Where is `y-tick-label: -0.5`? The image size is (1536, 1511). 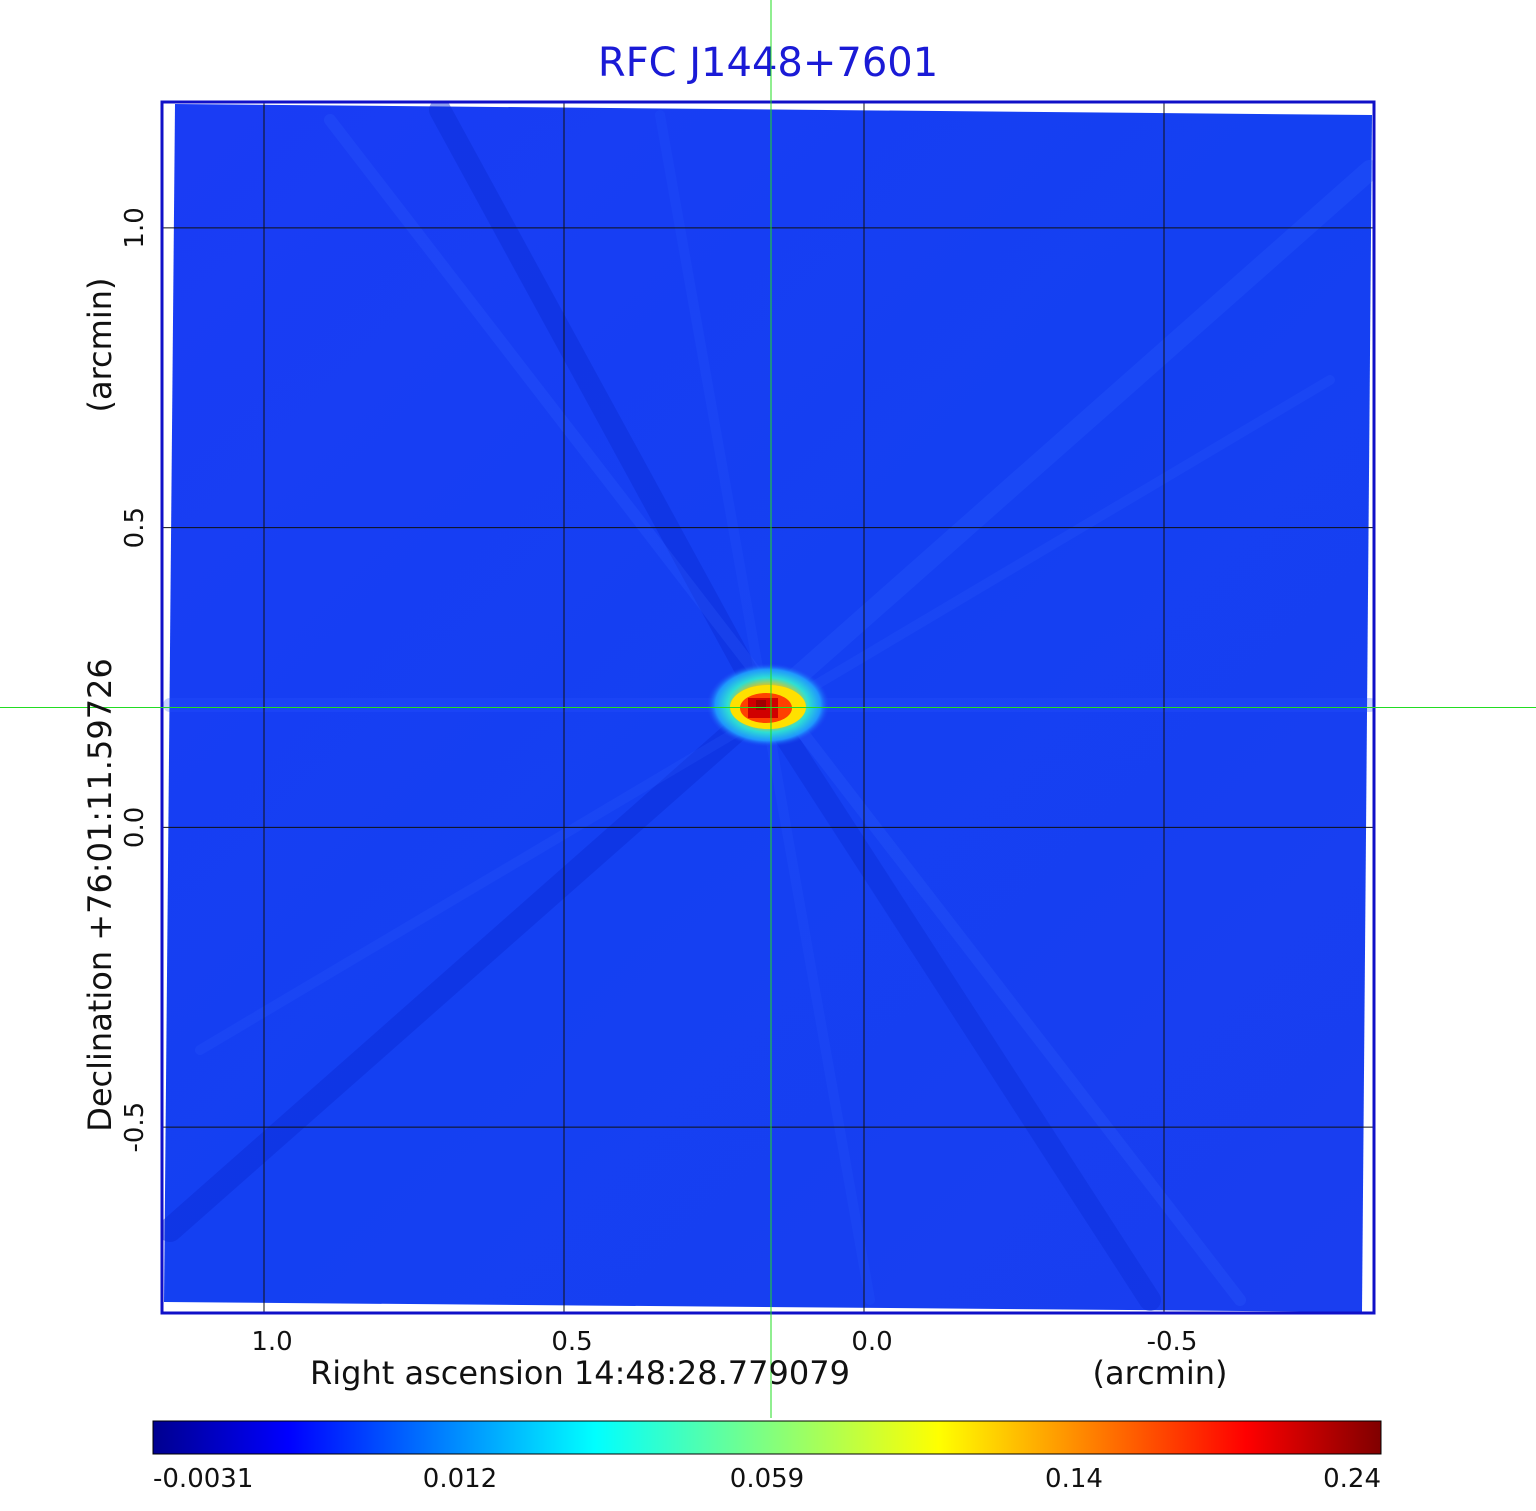
y-tick-label: -0.5 is located at coordinates (135, 1127).